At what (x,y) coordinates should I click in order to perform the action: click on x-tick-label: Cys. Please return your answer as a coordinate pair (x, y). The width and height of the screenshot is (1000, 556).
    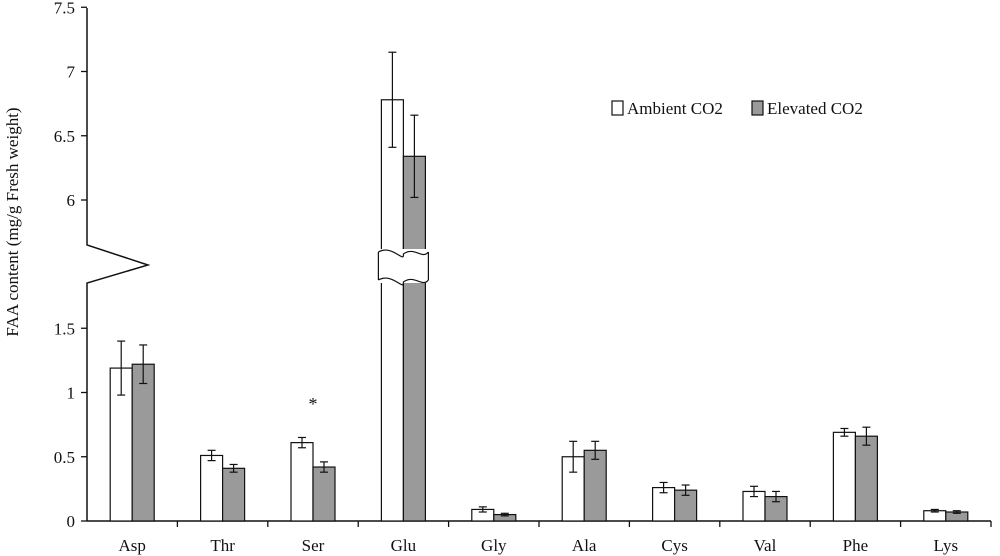
    Looking at the image, I should click on (674, 545).